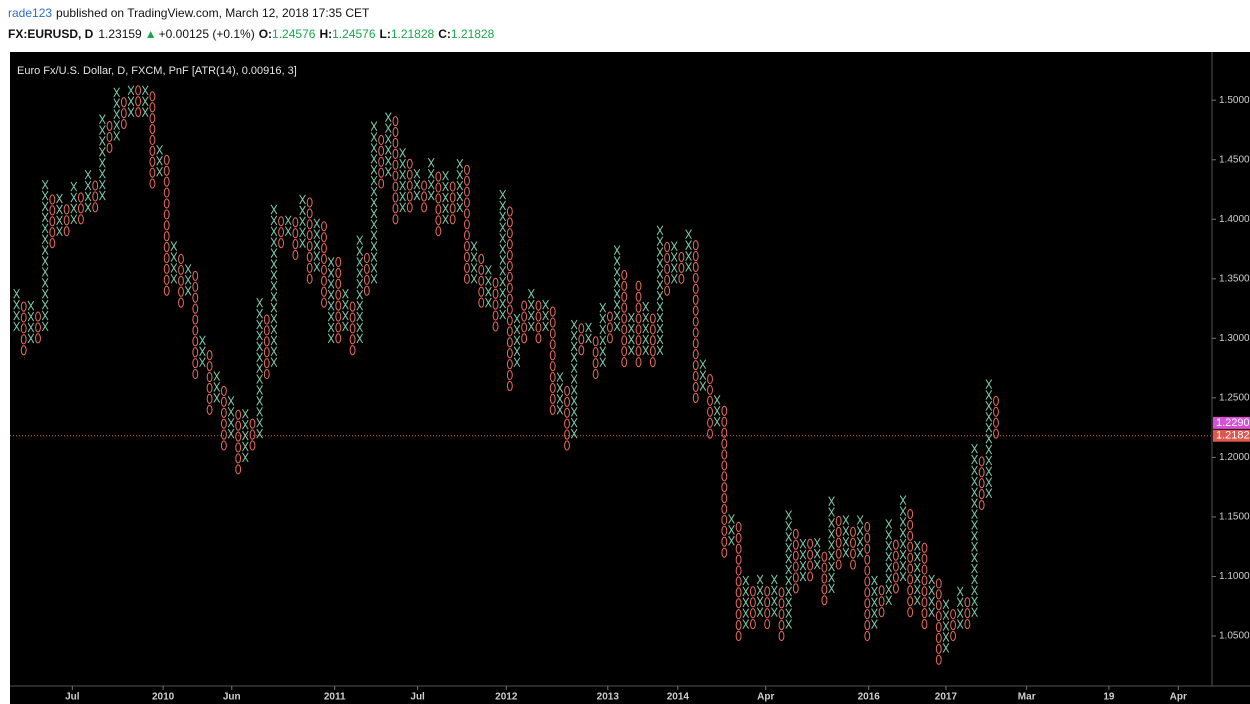 This screenshot has width=1250, height=704. What do you see at coordinates (30, 13) in the screenshot?
I see `publisher-link: rade123` at bounding box center [30, 13].